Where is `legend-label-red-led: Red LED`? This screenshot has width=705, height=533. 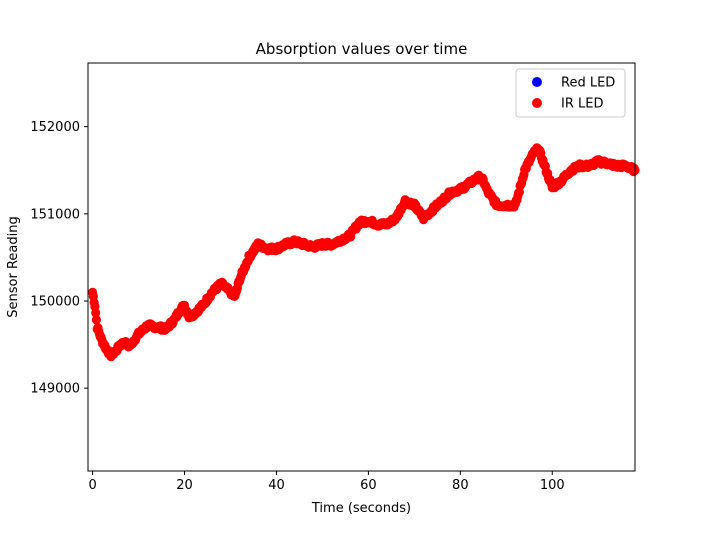
legend-label-red-led: Red LED is located at coordinates (588, 83).